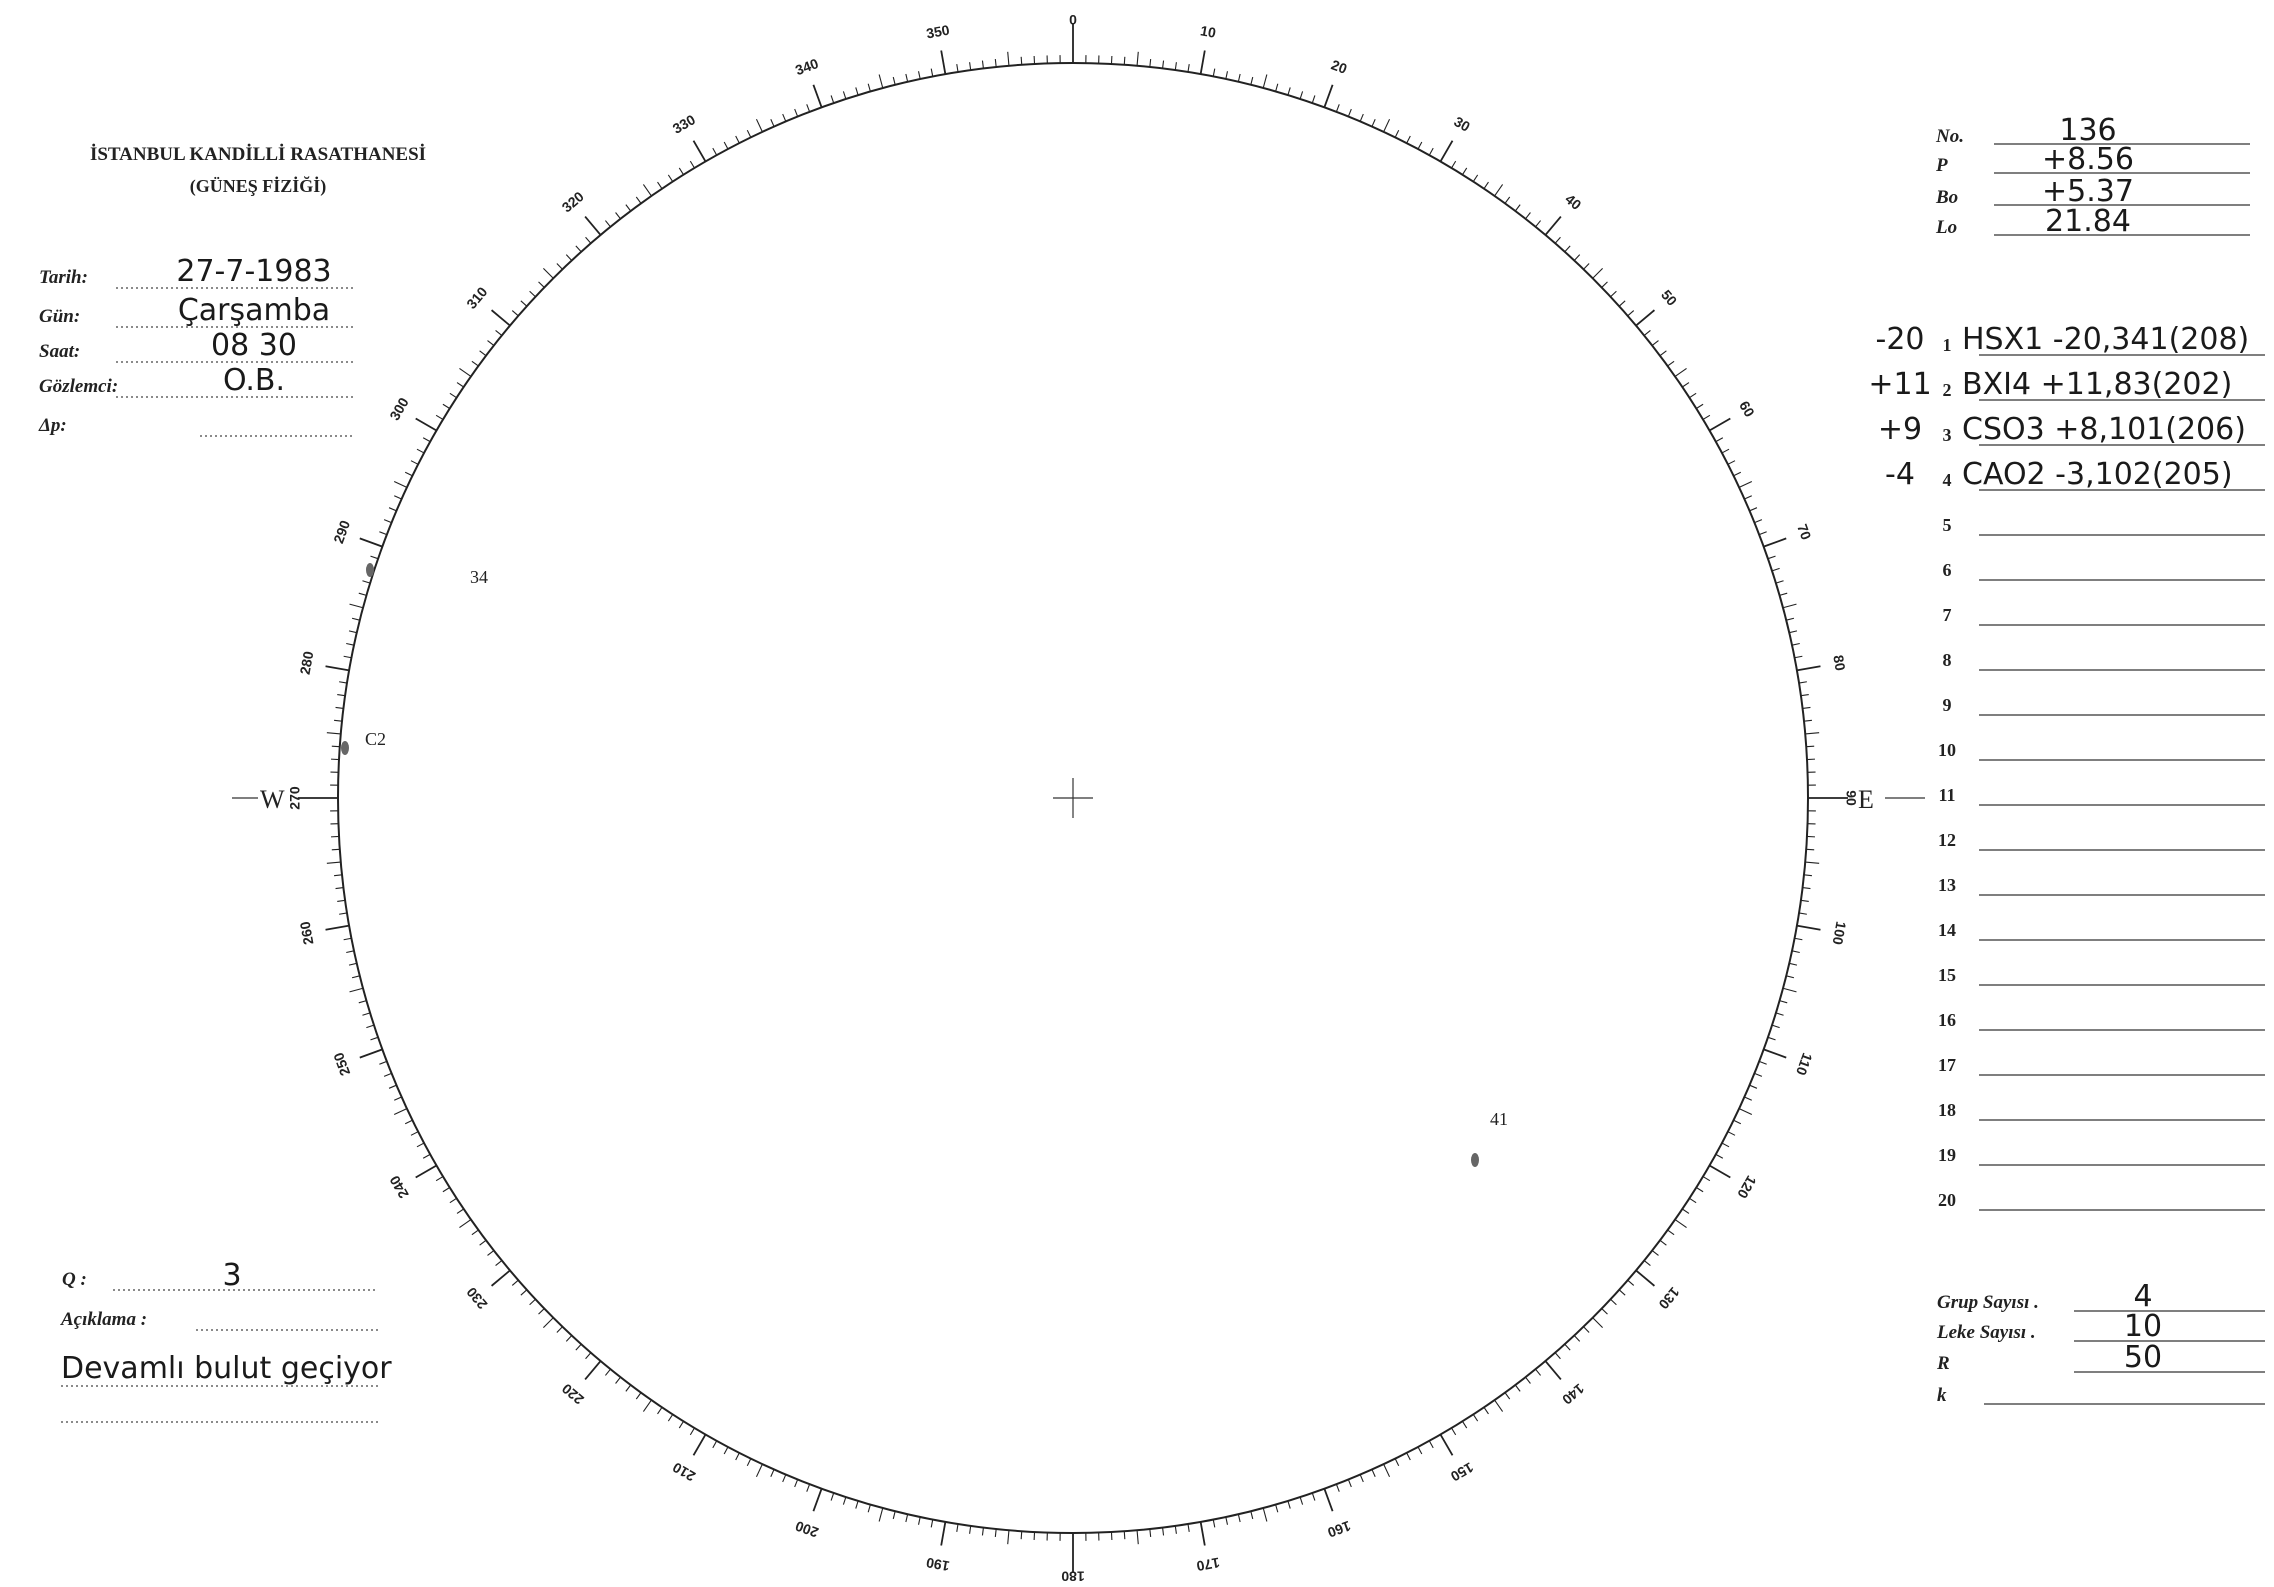 The width and height of the screenshot is (2274, 1587). What do you see at coordinates (1339, 66) in the screenshot?
I see `degree-label: 20` at bounding box center [1339, 66].